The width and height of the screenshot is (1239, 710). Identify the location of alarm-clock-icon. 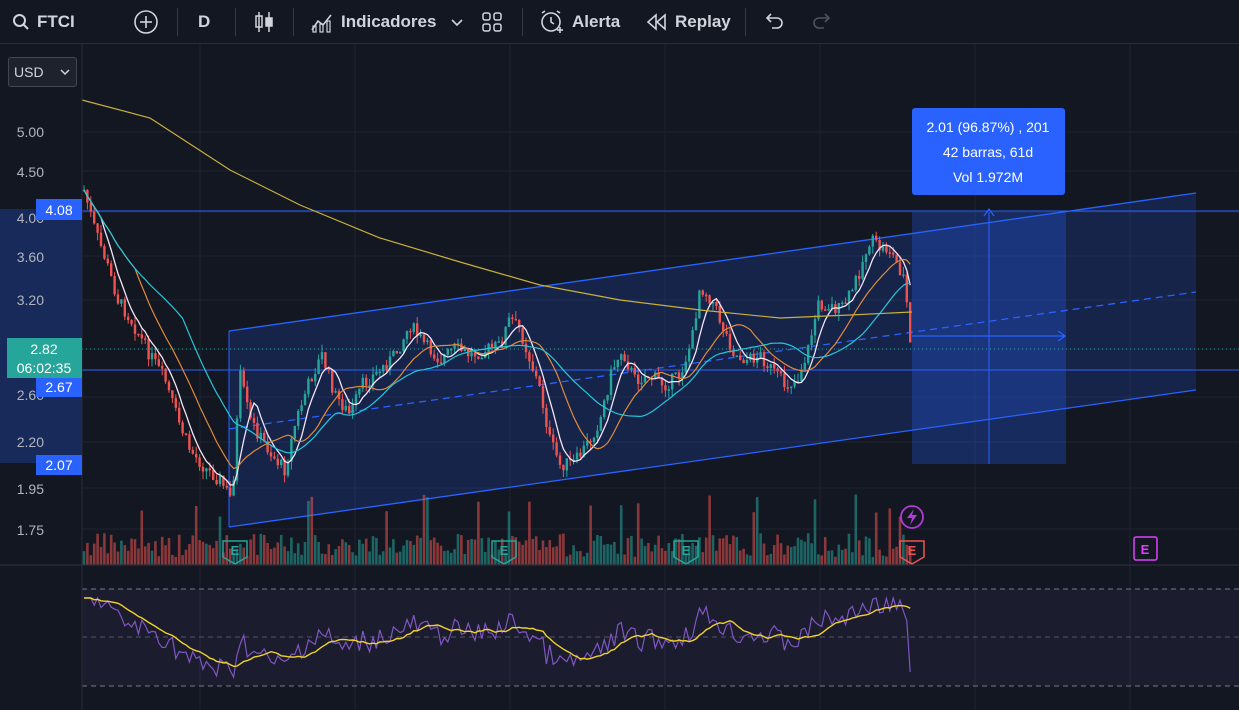
(552, 21).